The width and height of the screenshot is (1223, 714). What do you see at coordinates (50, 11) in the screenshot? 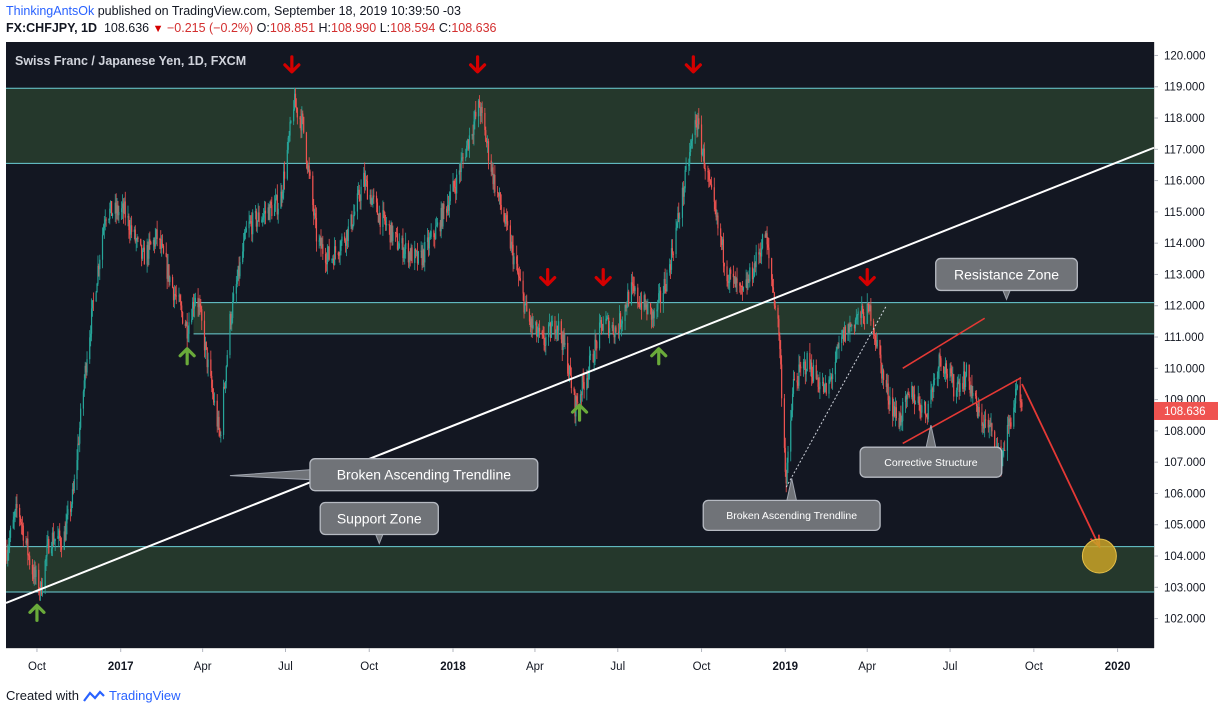
I see `author-link: ThinkingAntsOk` at bounding box center [50, 11].